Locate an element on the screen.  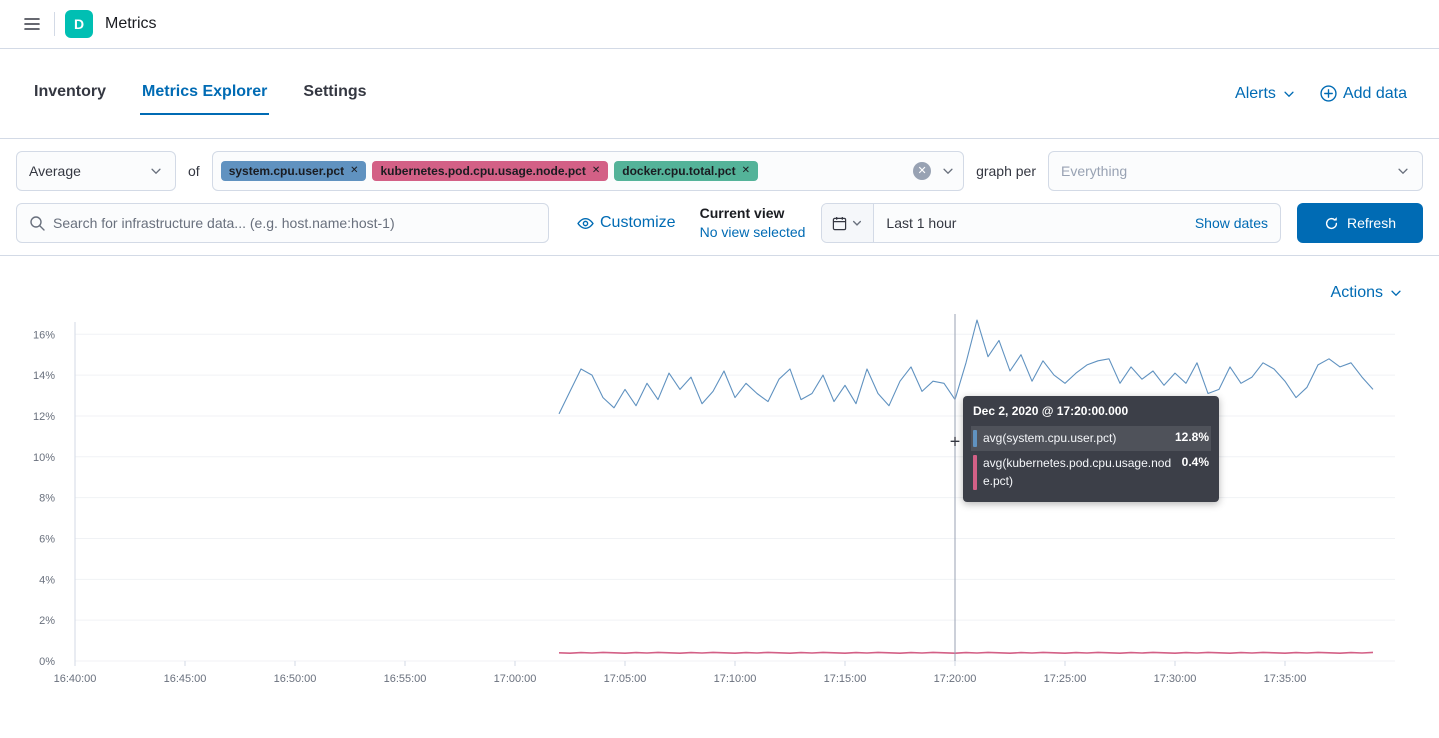
customize-label: Customize is located at coordinates (638, 222).